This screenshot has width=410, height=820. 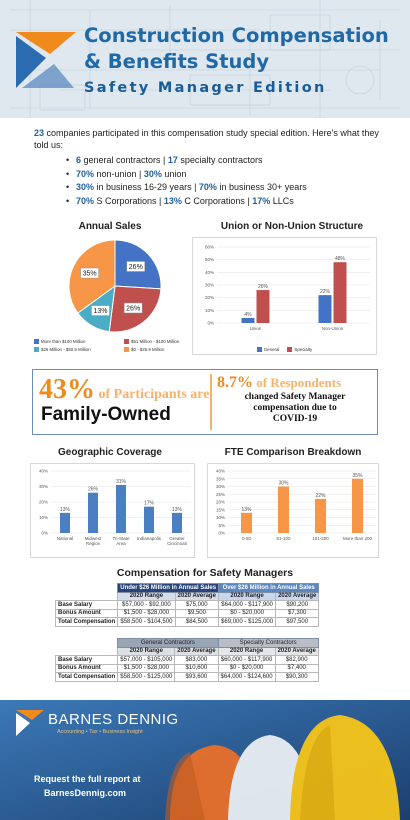 I want to click on brand-logo-icon, so click(x=30, y=723).